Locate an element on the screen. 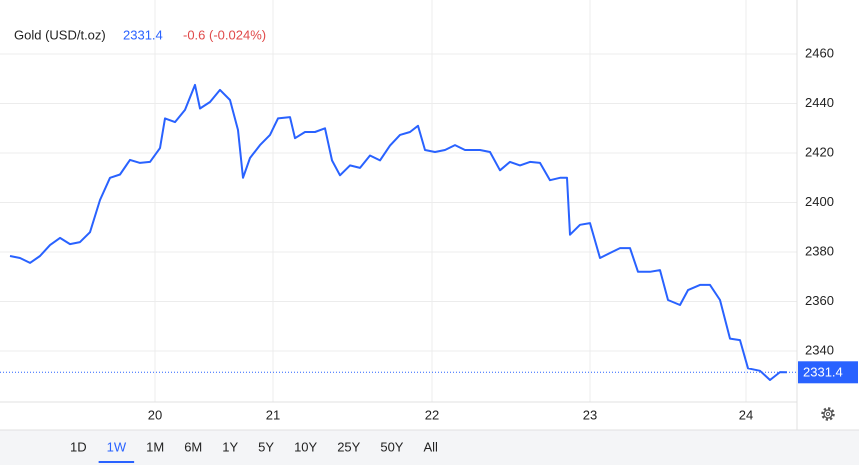  range-button: 5Y is located at coordinates (266, 446).